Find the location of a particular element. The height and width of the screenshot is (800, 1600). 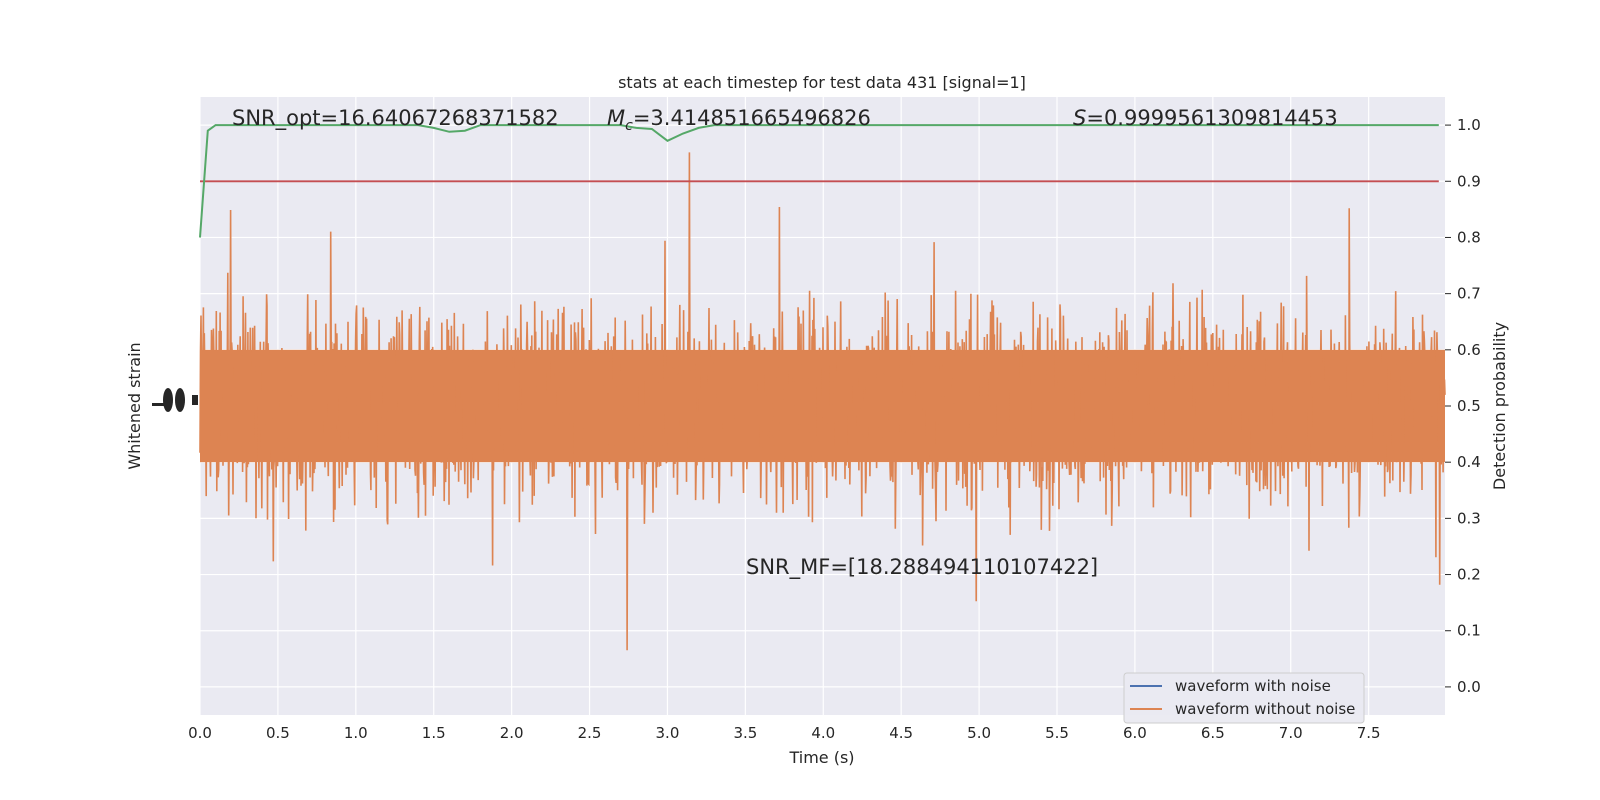

y-tick-label: 0.0 is located at coordinates (1469, 687).